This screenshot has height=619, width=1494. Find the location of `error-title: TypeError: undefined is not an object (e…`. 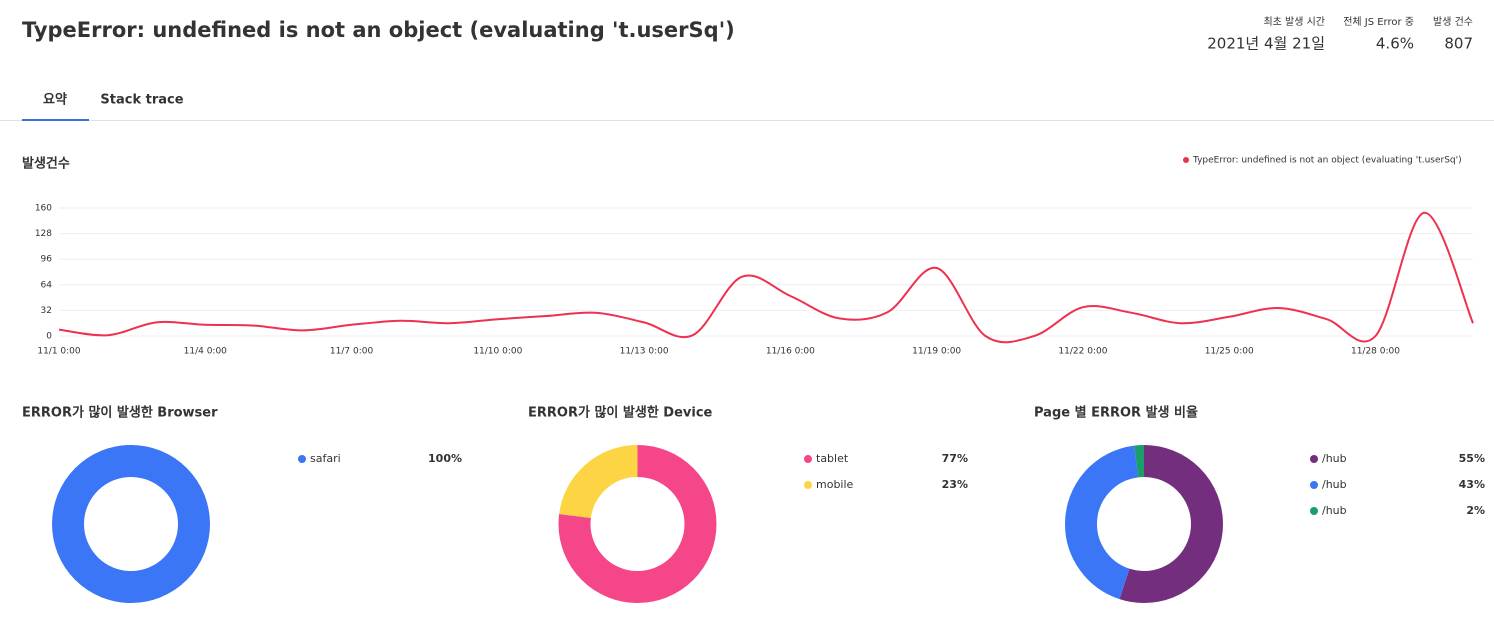

error-title: TypeError: undefined is not an object (e… is located at coordinates (378, 30).